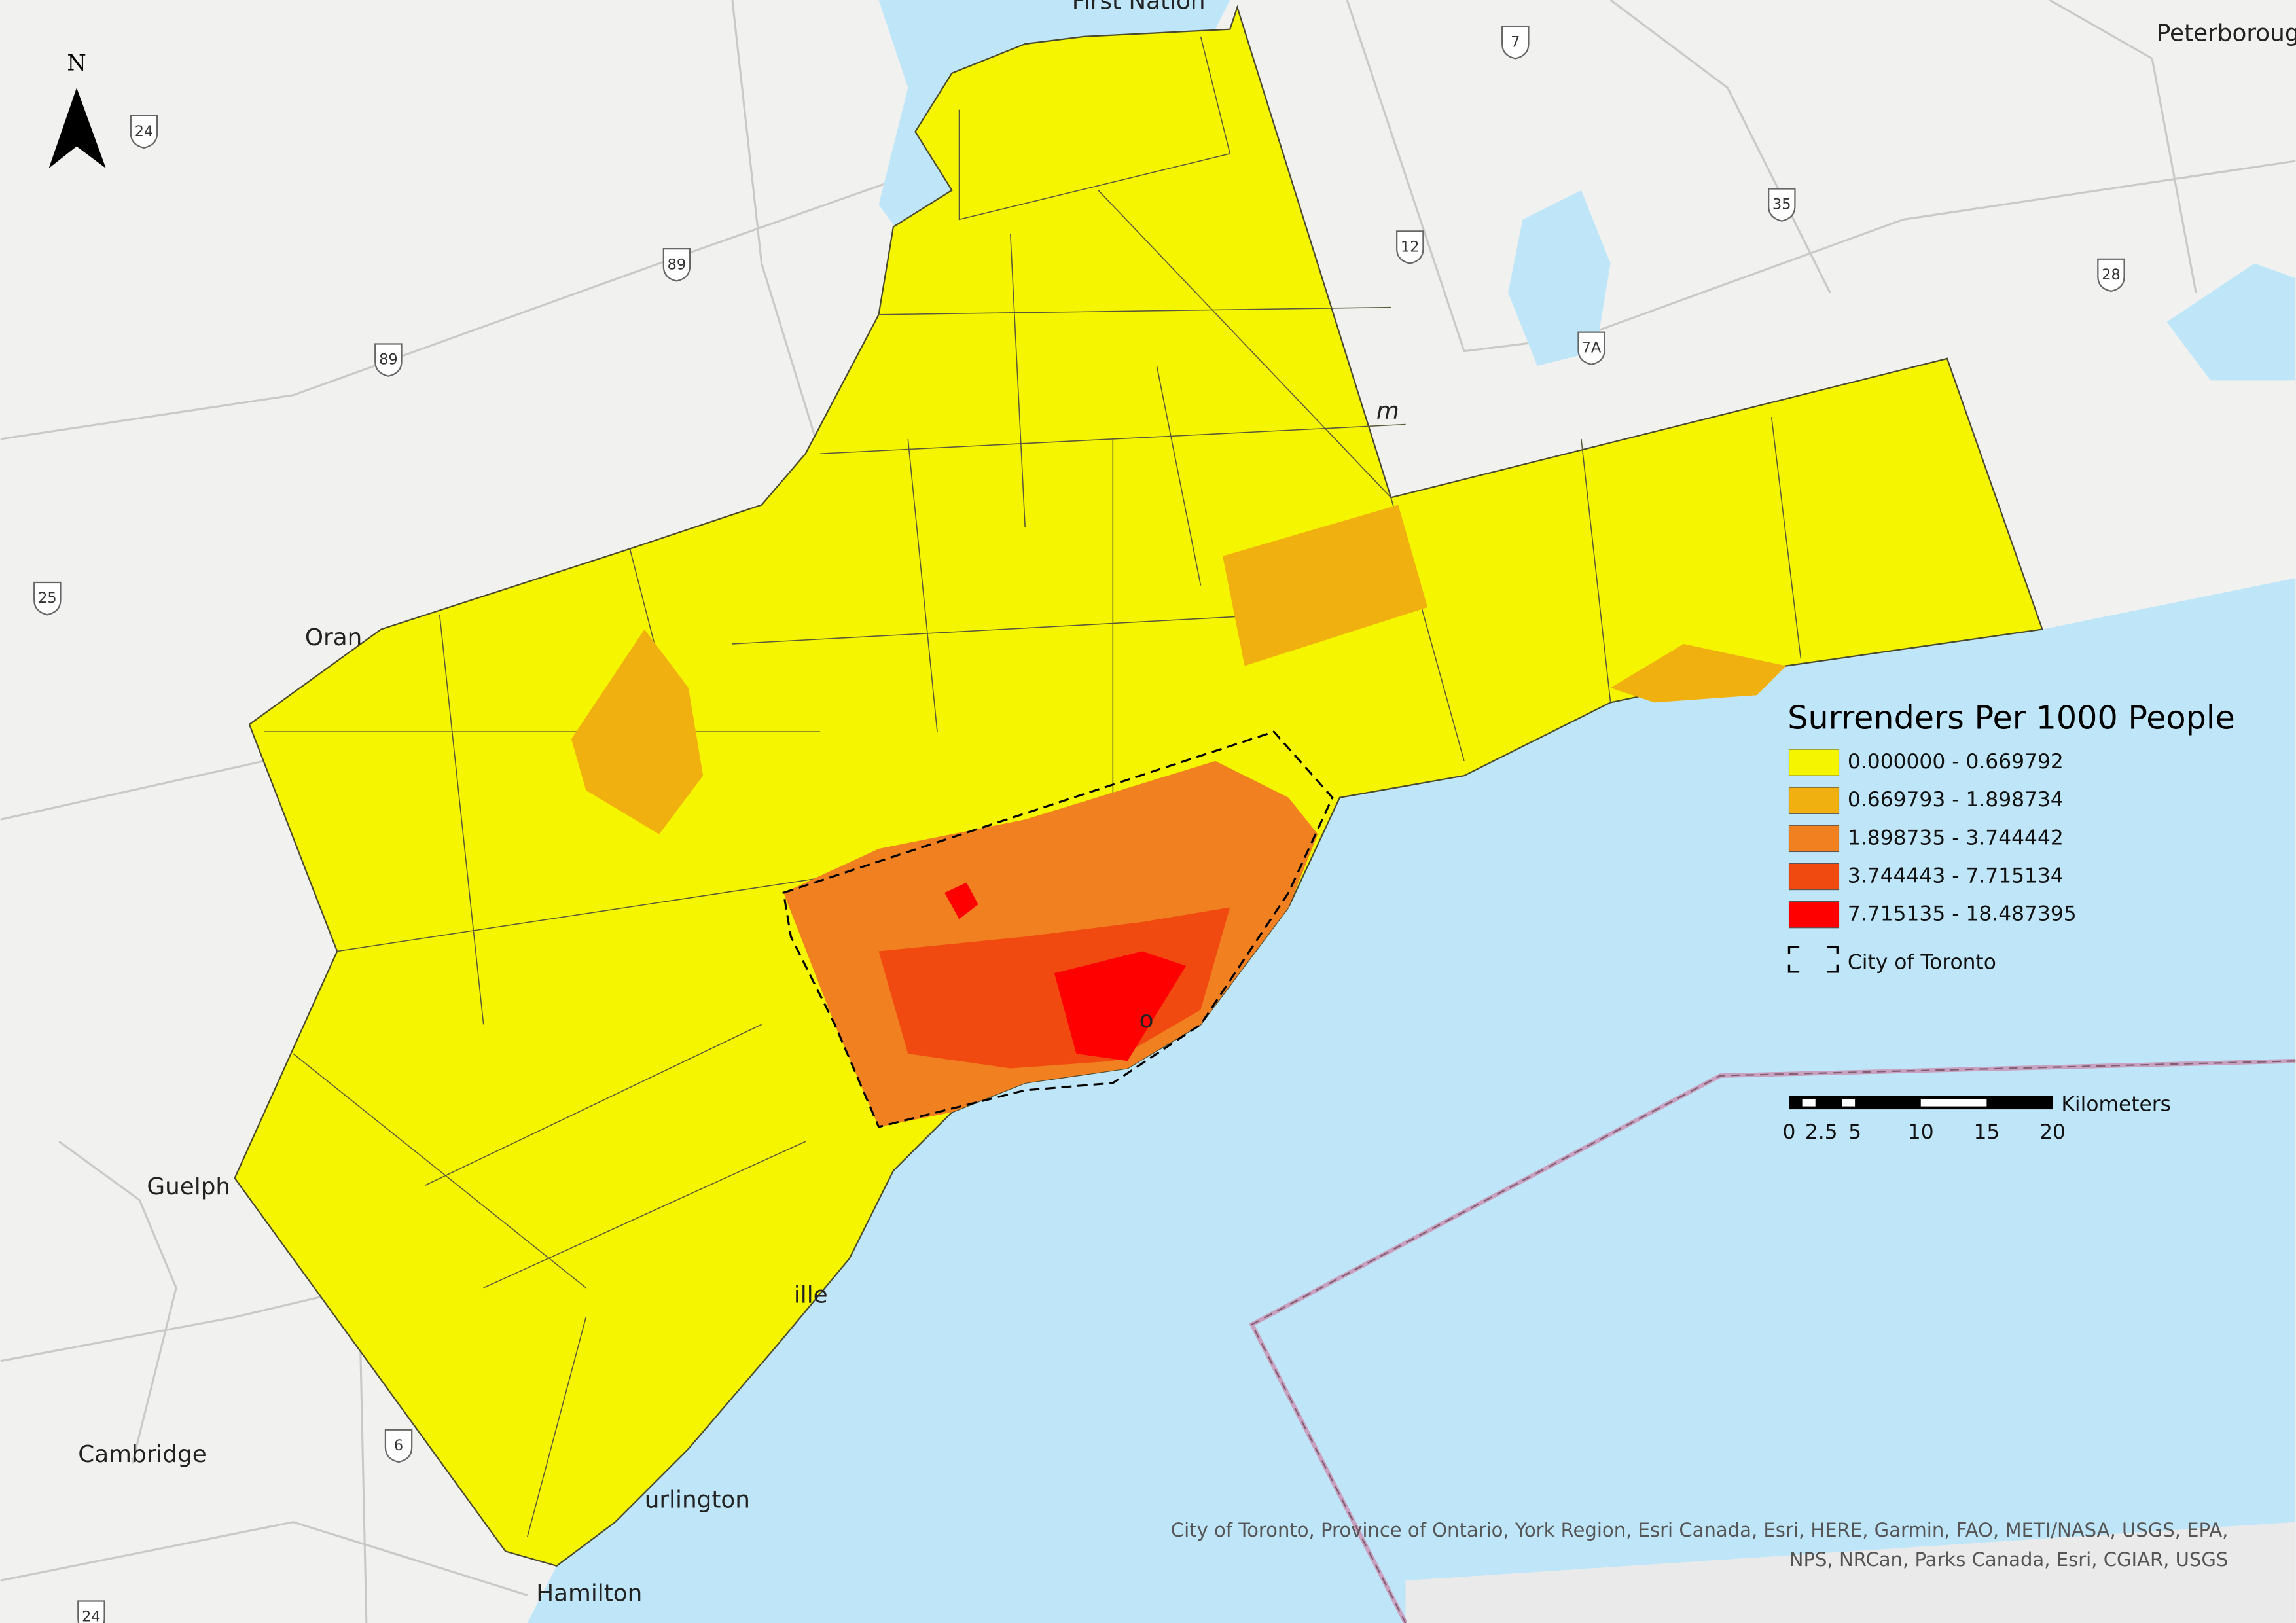 This screenshot has height=1623, width=2296. What do you see at coordinates (811, 1294) in the screenshot?
I see `place-label: ille` at bounding box center [811, 1294].